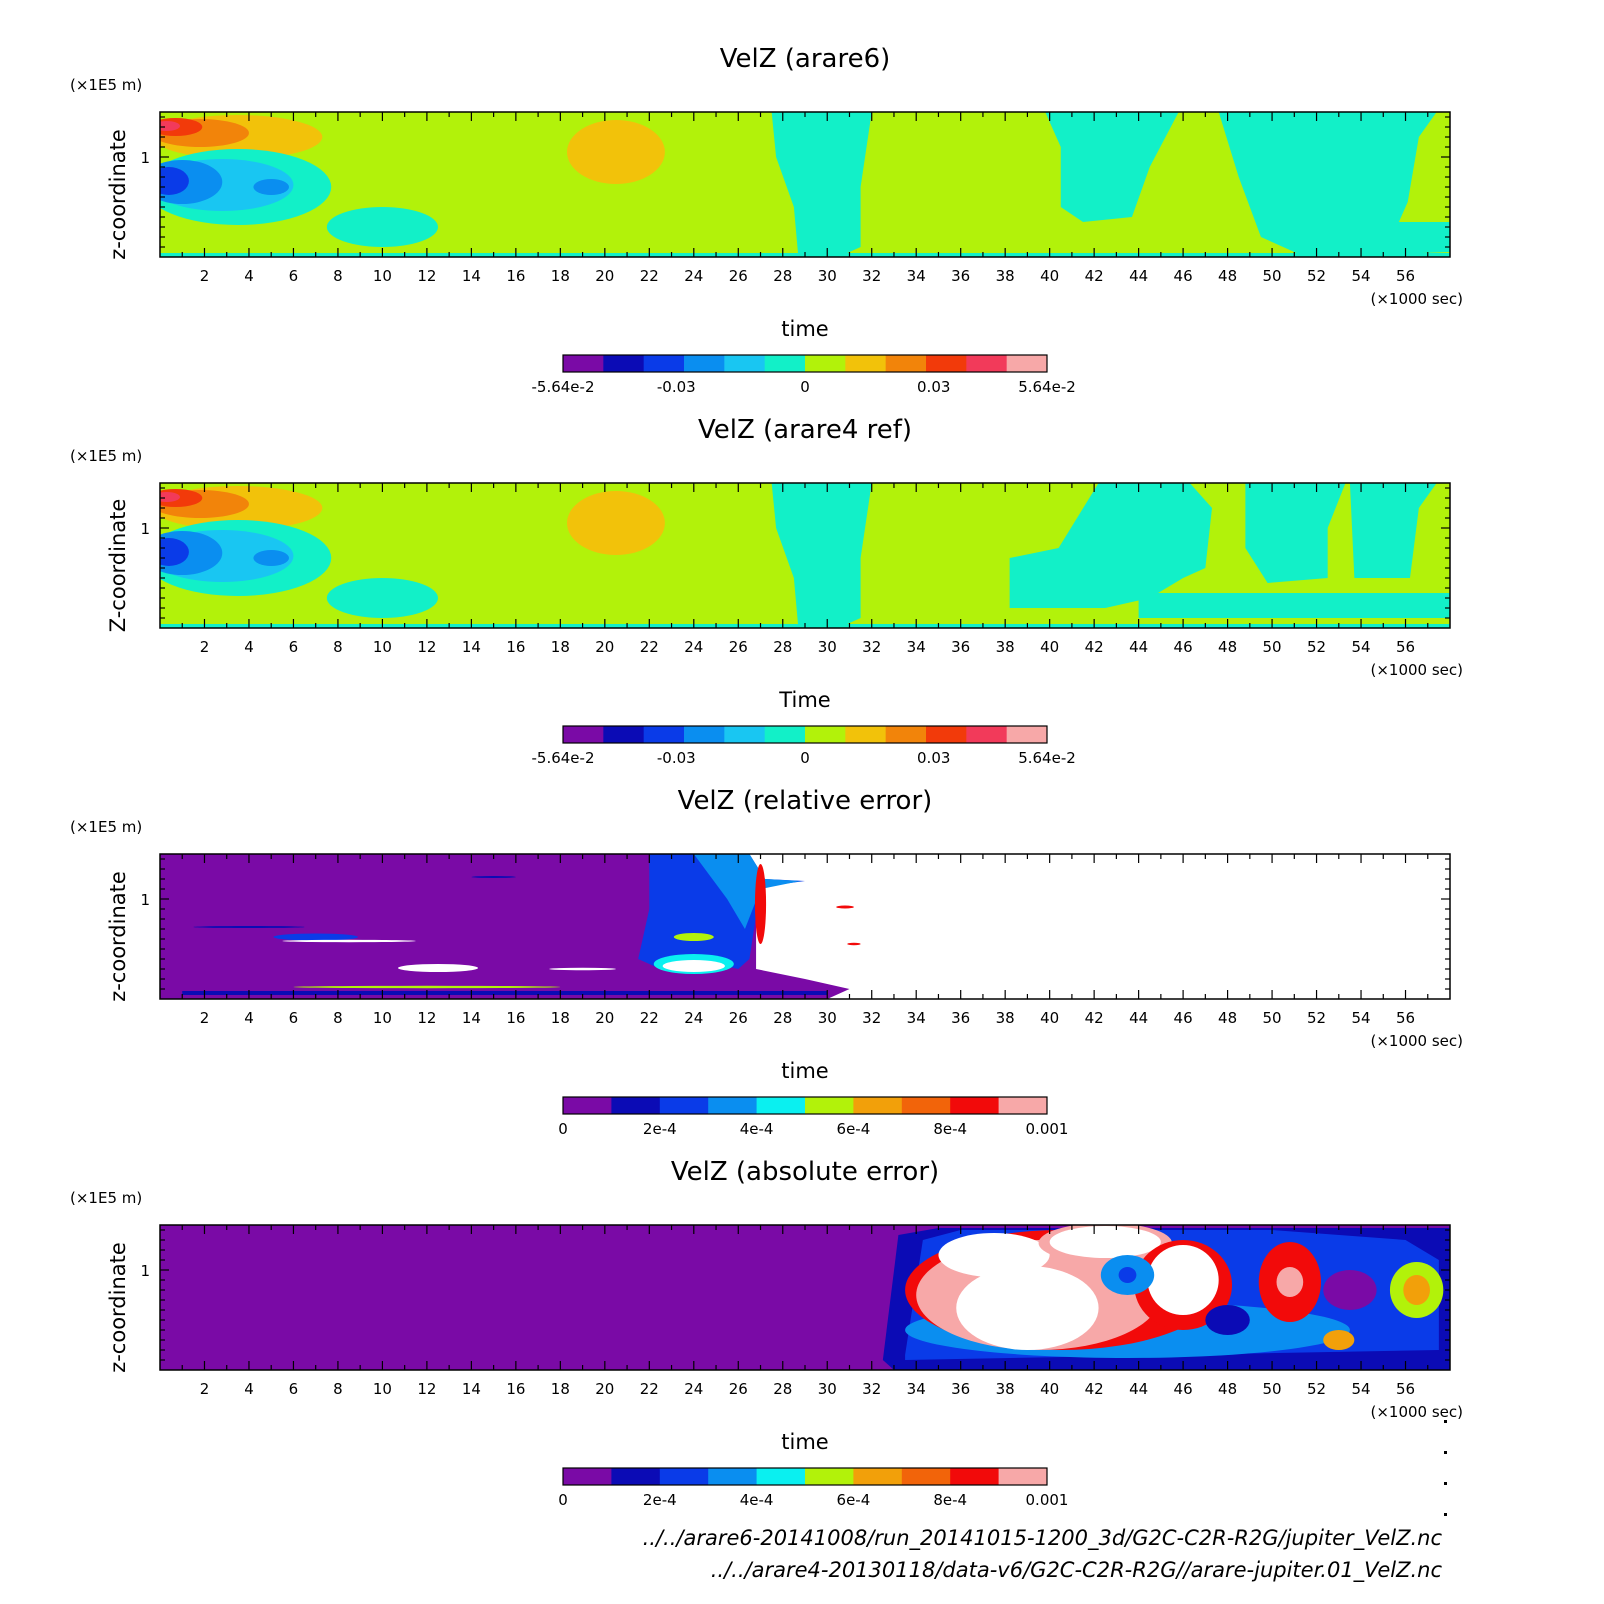 The height and width of the screenshot is (1604, 1604). Describe the element at coordinates (827, 647) in the screenshot. I see `x-tick-label: 30` at that location.